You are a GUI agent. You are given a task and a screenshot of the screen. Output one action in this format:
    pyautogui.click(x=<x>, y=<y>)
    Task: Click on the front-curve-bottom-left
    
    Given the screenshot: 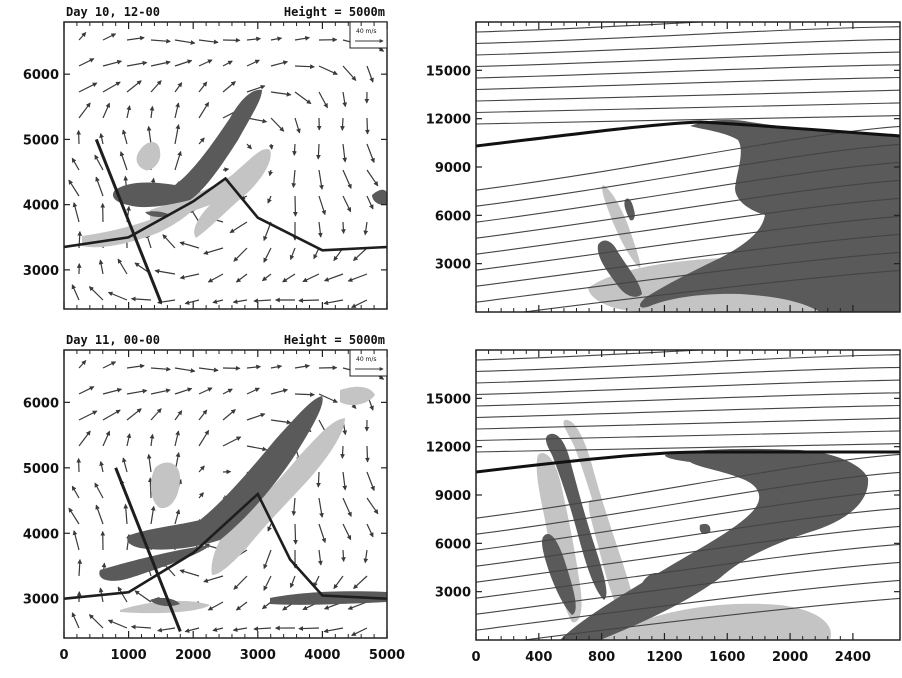 What is the action you would take?
    pyautogui.click(x=225, y=545)
    